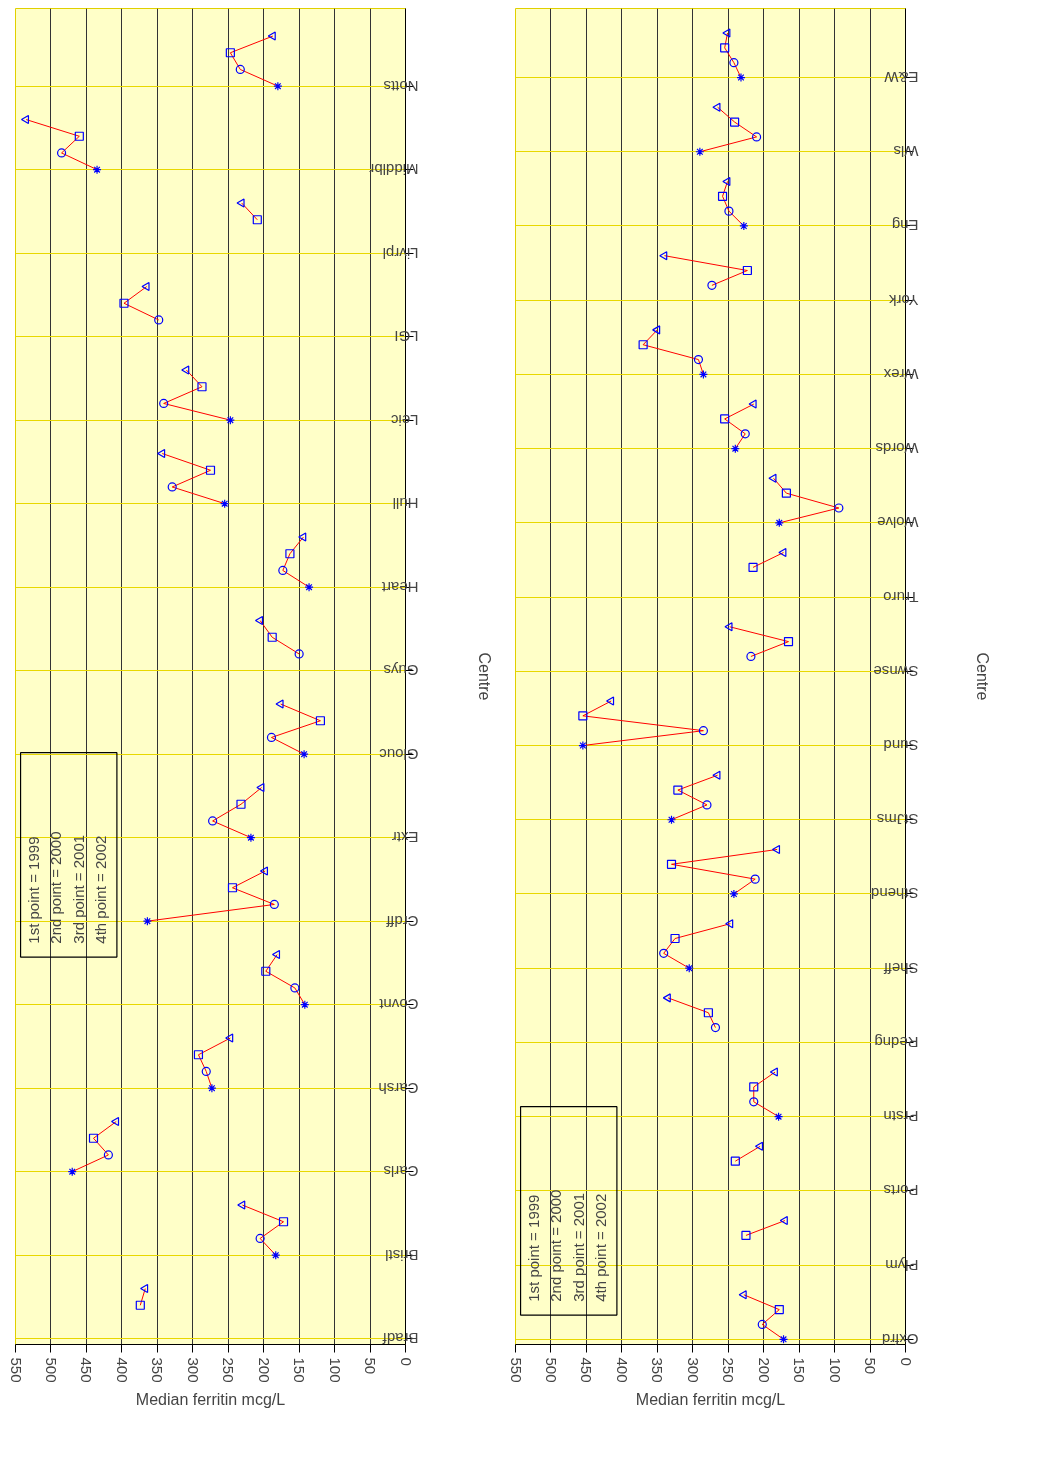 The height and width of the screenshot is (1476, 1038). I want to click on x-tick-label: 300, so click(193, 1370).